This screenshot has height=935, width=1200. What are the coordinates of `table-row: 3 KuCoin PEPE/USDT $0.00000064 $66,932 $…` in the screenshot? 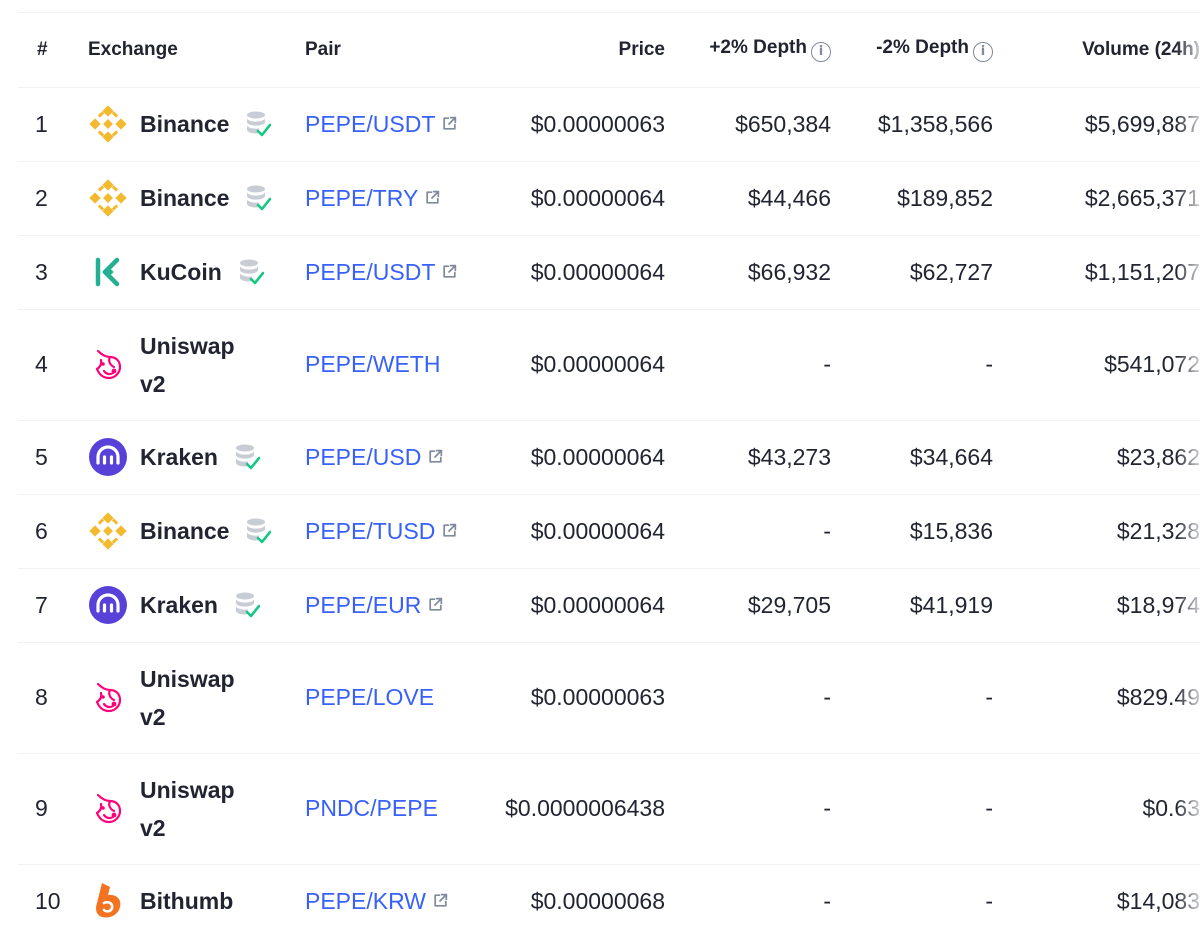 It's located at (609, 272).